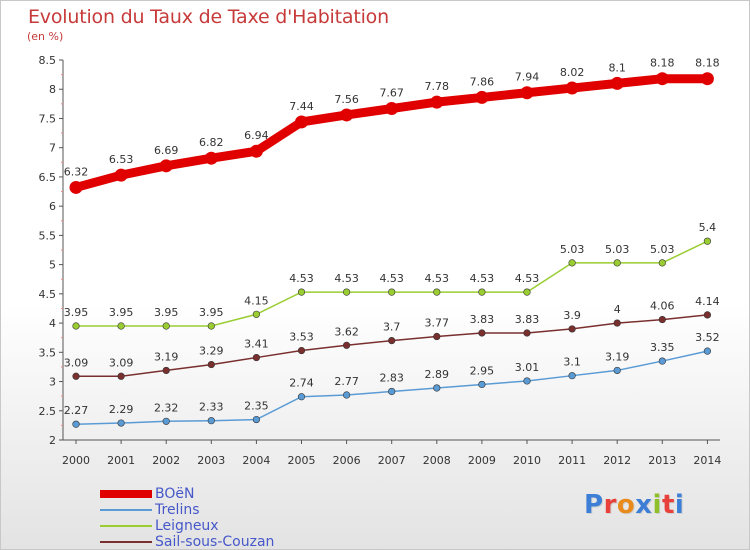 The image size is (750, 550). I want to click on x-tick-label: 2004, so click(256, 460).